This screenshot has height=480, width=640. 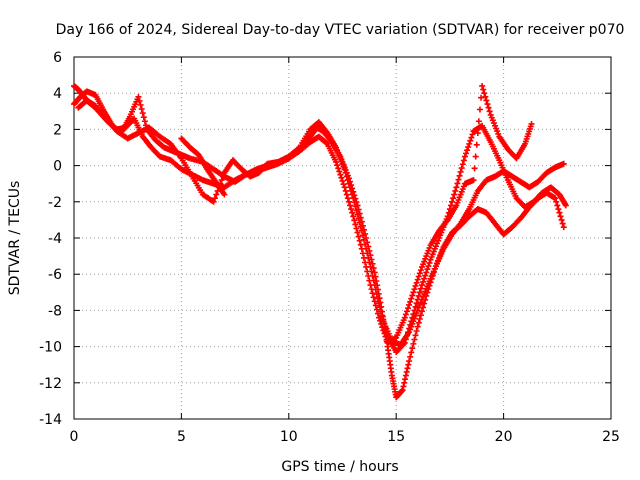 I want to click on x-tick-label: 15, so click(x=396, y=437).